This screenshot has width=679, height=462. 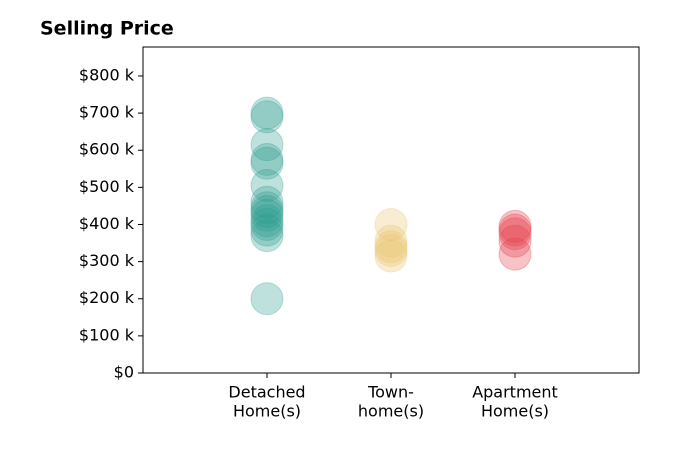 I want to click on y-tick-label: $0, so click(x=124, y=372).